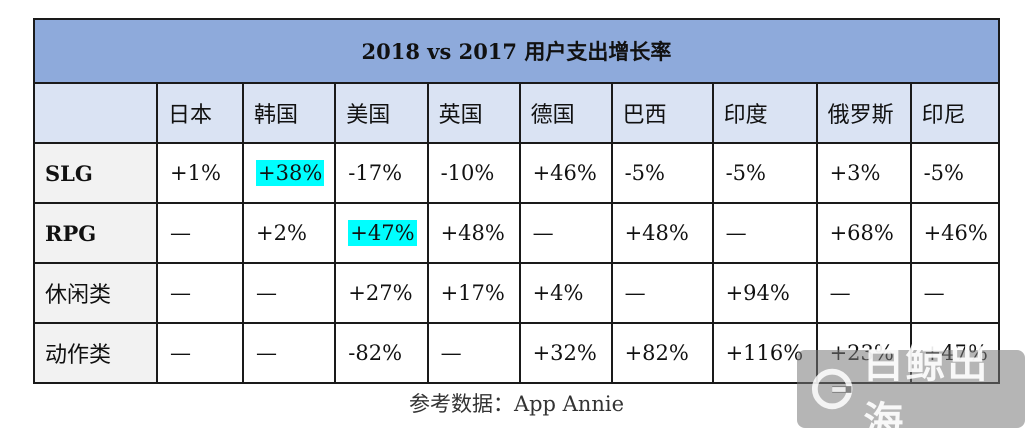 The width and height of the screenshot is (1033, 447). I want to click on title-row: 2018 vs 2017 用户支出增长率, so click(516, 51).